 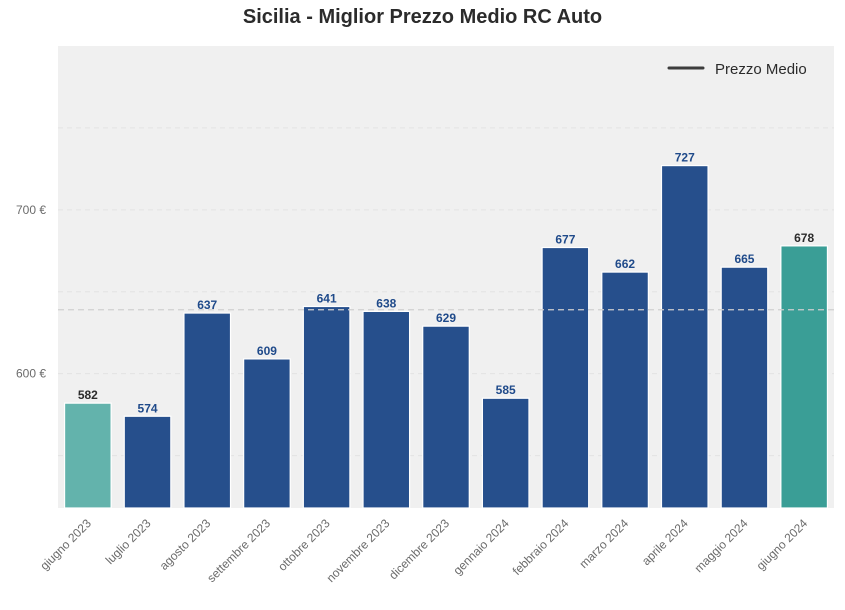 What do you see at coordinates (744, 259) in the screenshot?
I see `bar-value-label: 665` at bounding box center [744, 259].